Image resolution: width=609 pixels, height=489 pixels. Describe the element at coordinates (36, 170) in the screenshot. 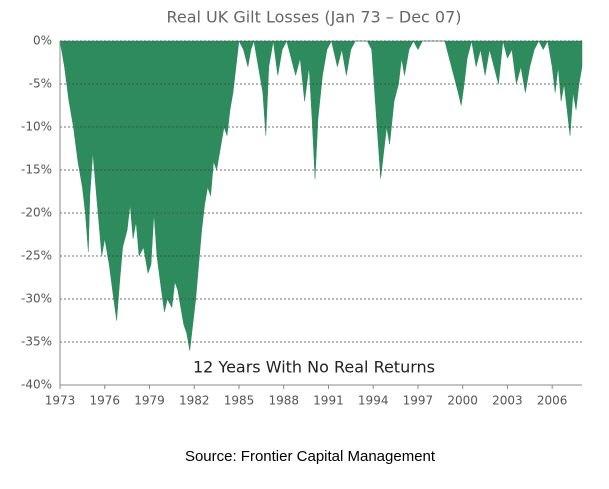

I see `y-tick-label: -15%` at that location.